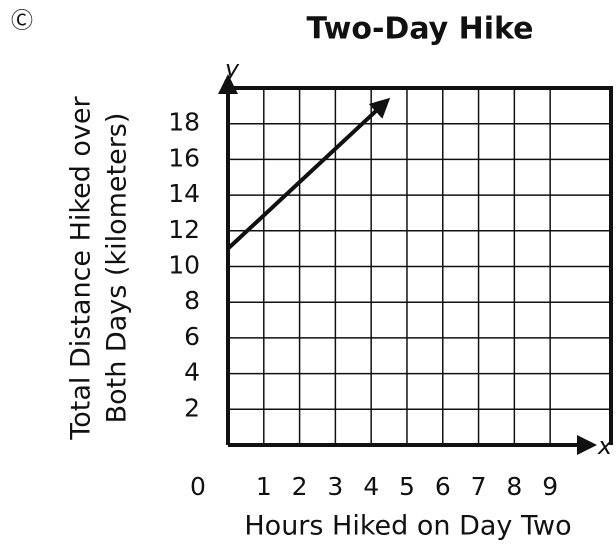 The height and width of the screenshot is (548, 616). Describe the element at coordinates (22, 21) in the screenshot. I see `option-label: Ⓒ` at that location.